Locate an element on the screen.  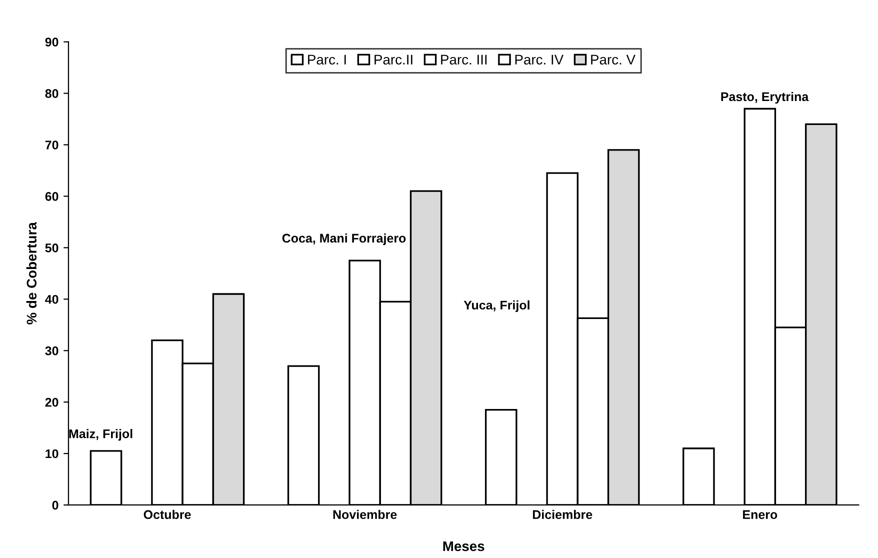
y-tick-label: 60 is located at coordinates (51, 196).